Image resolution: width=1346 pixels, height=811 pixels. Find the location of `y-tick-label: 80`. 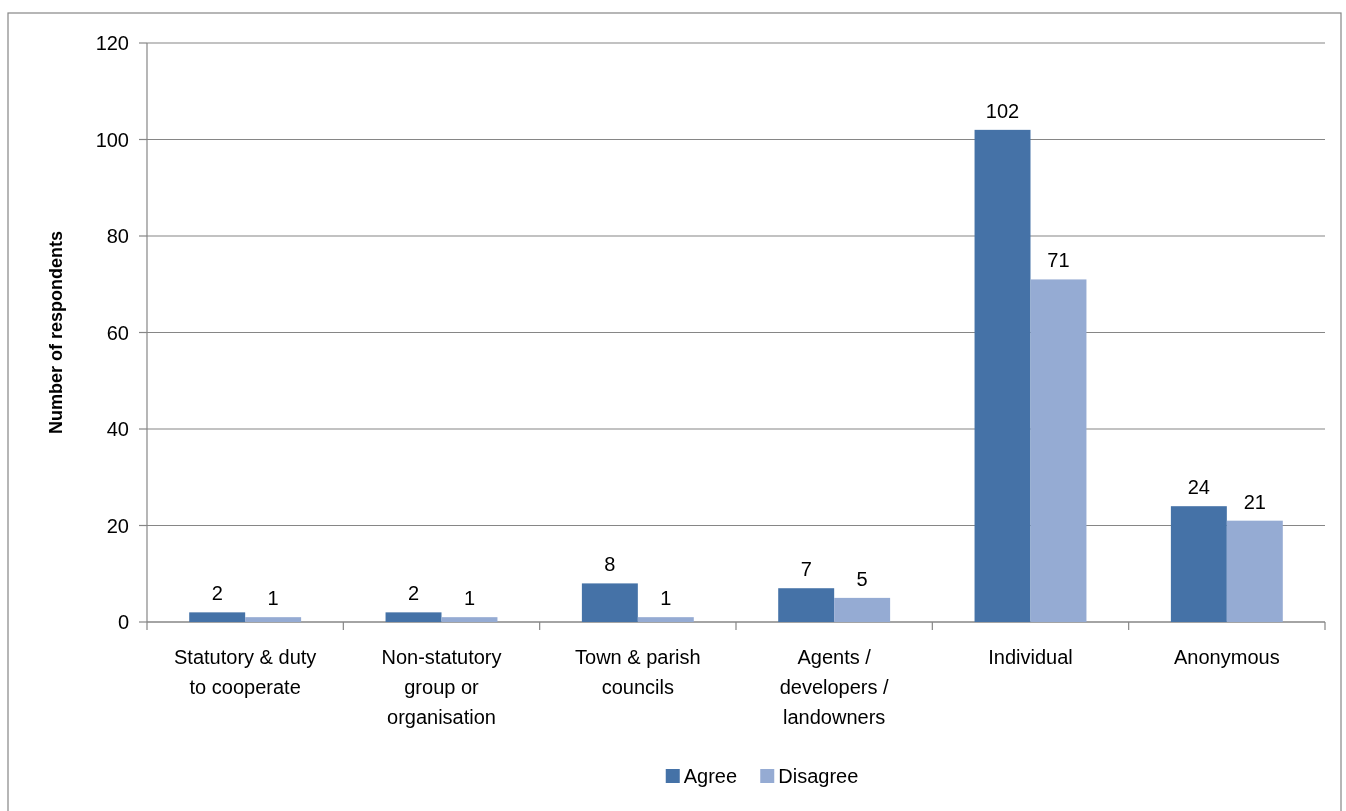

y-tick-label: 80 is located at coordinates (117, 236).